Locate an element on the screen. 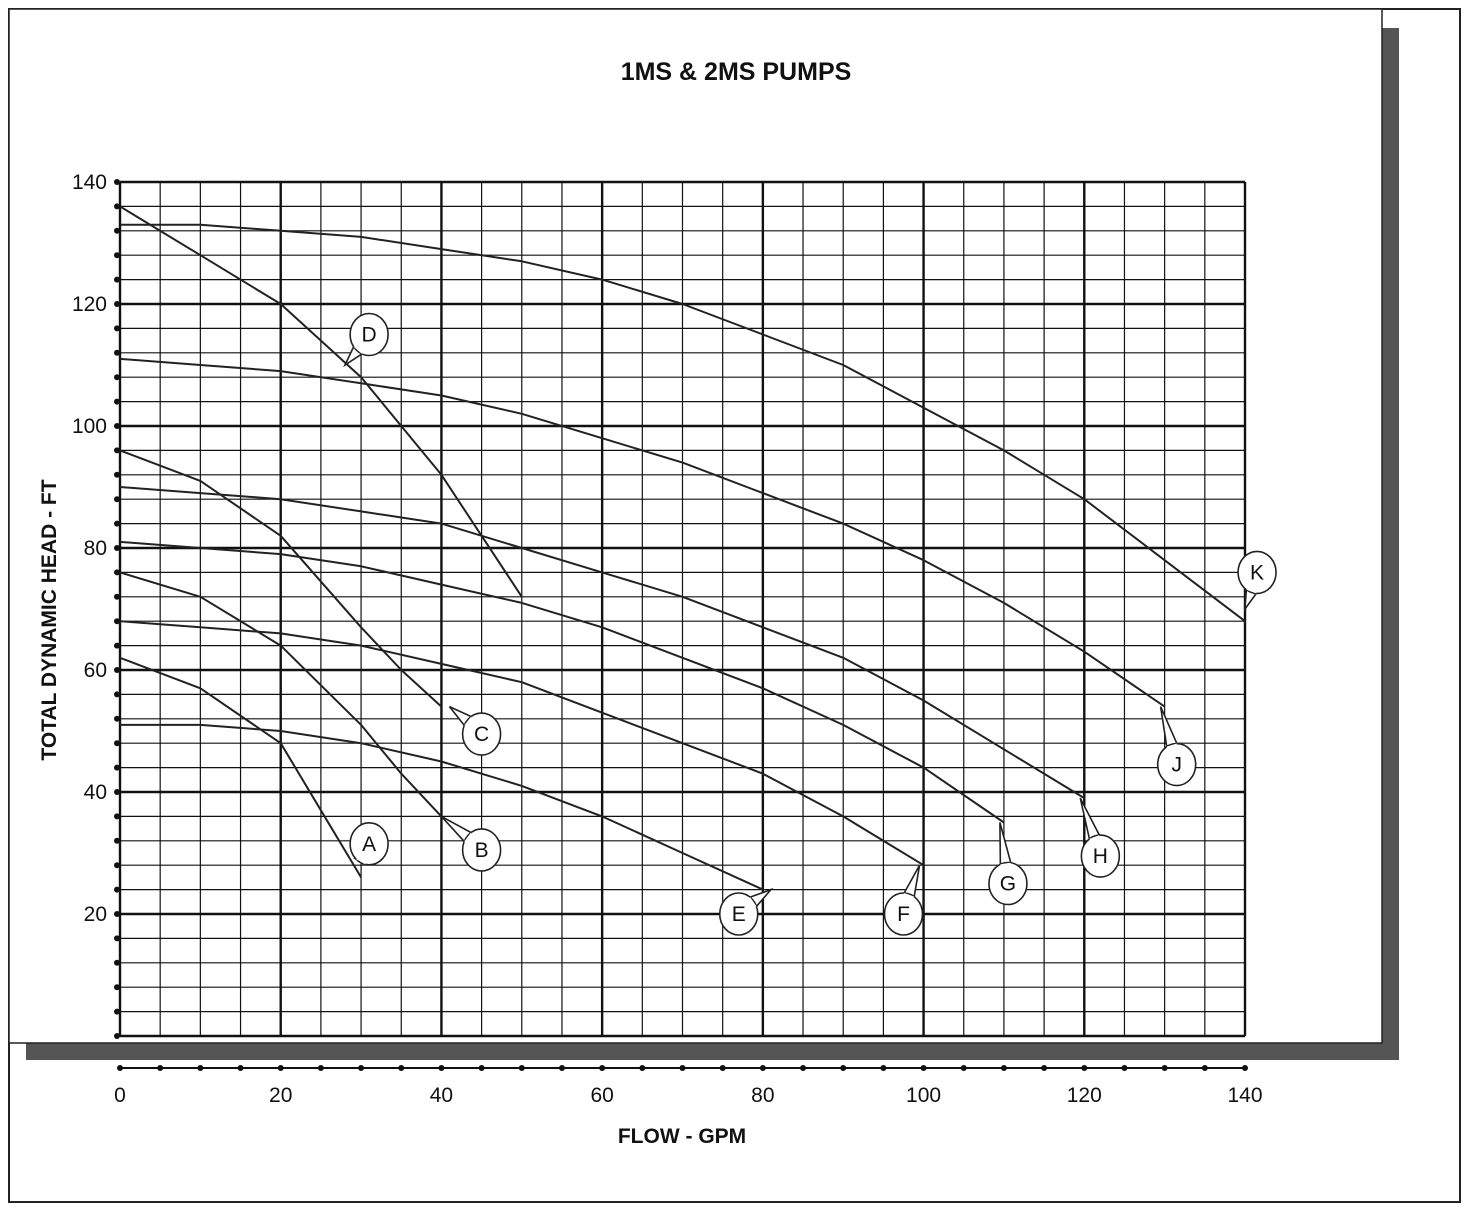 The image size is (1467, 1212). callout-g: G is located at coordinates (1008, 864).